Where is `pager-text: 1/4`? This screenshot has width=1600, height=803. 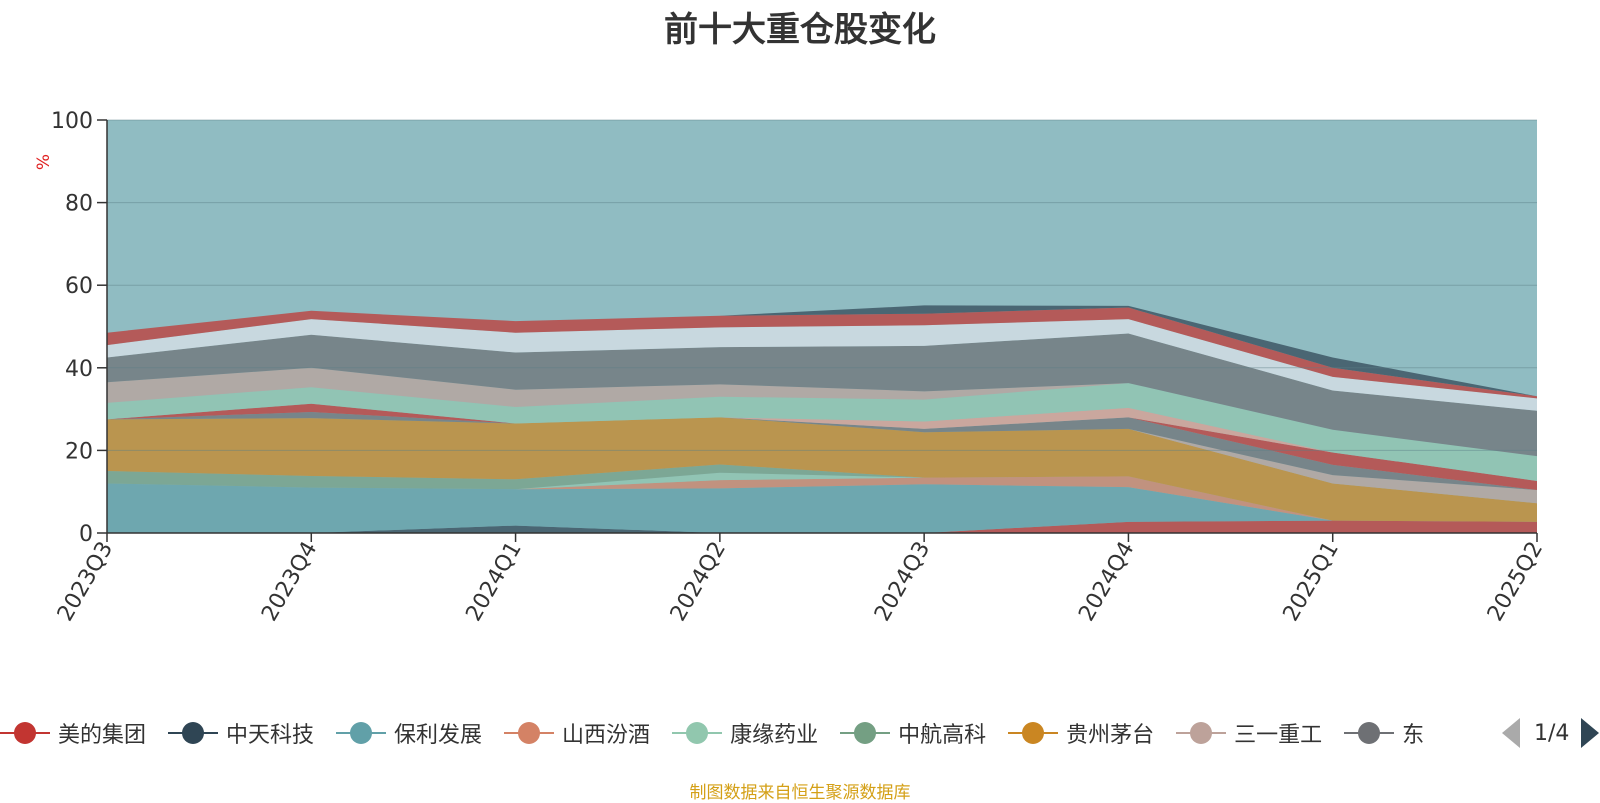
pager-text: 1/4 is located at coordinates (1552, 733).